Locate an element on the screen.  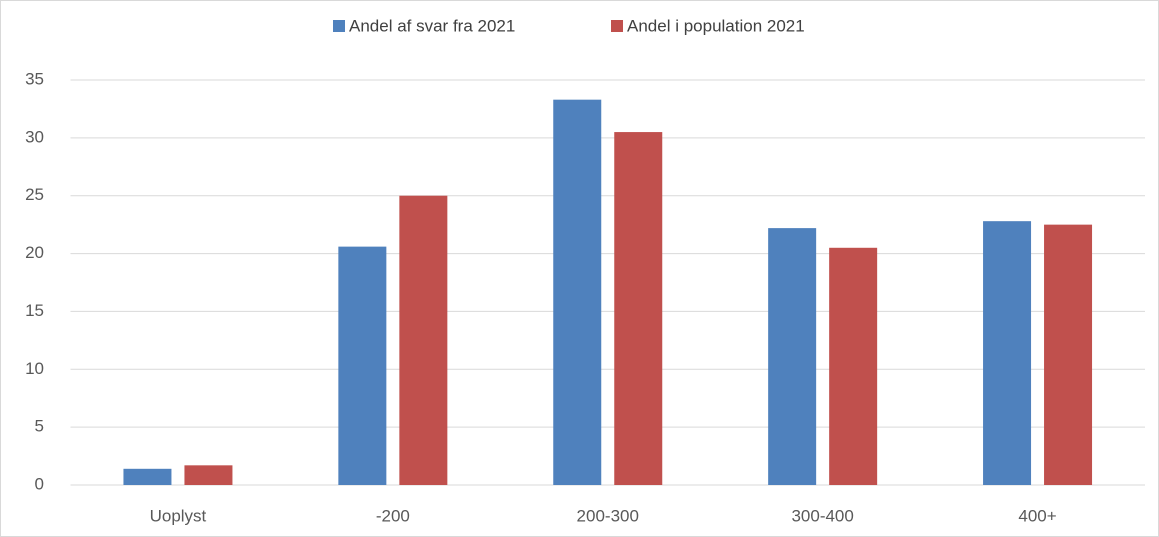
y-tick-label: 25 is located at coordinates (34, 194).